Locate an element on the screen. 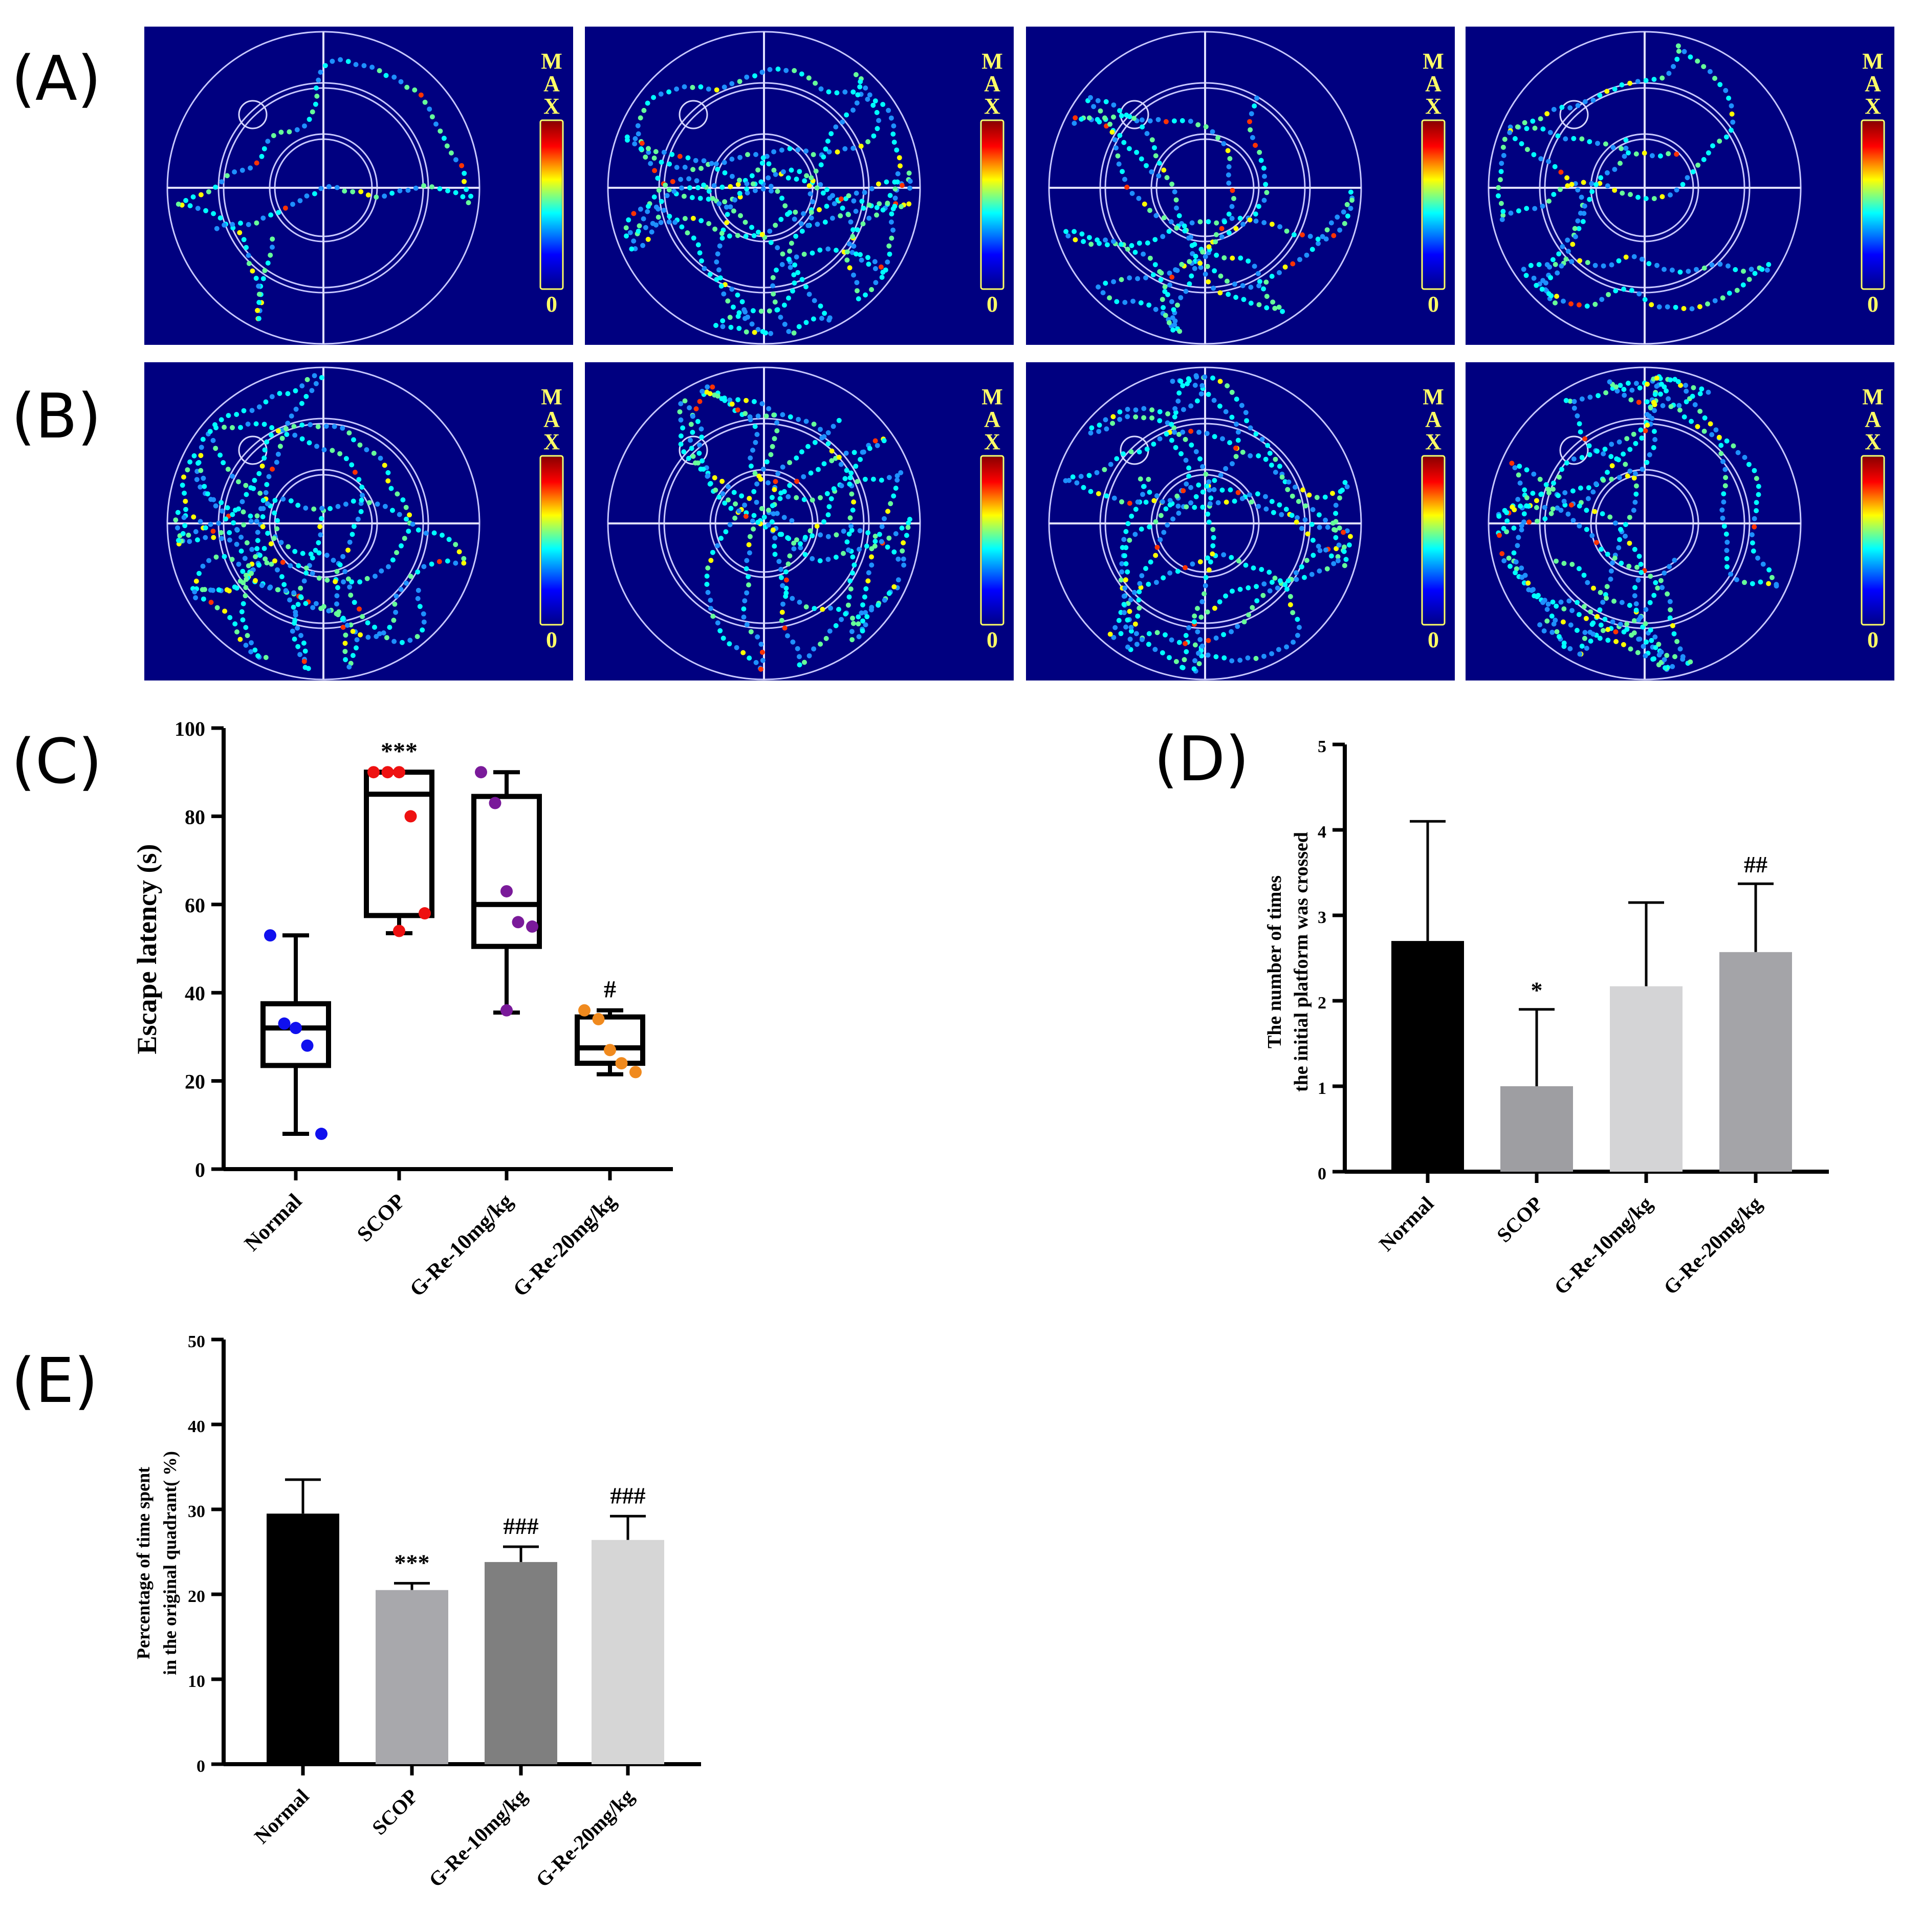 This screenshot has width=1922, height=1932. bar is located at coordinates (1427, 1056).